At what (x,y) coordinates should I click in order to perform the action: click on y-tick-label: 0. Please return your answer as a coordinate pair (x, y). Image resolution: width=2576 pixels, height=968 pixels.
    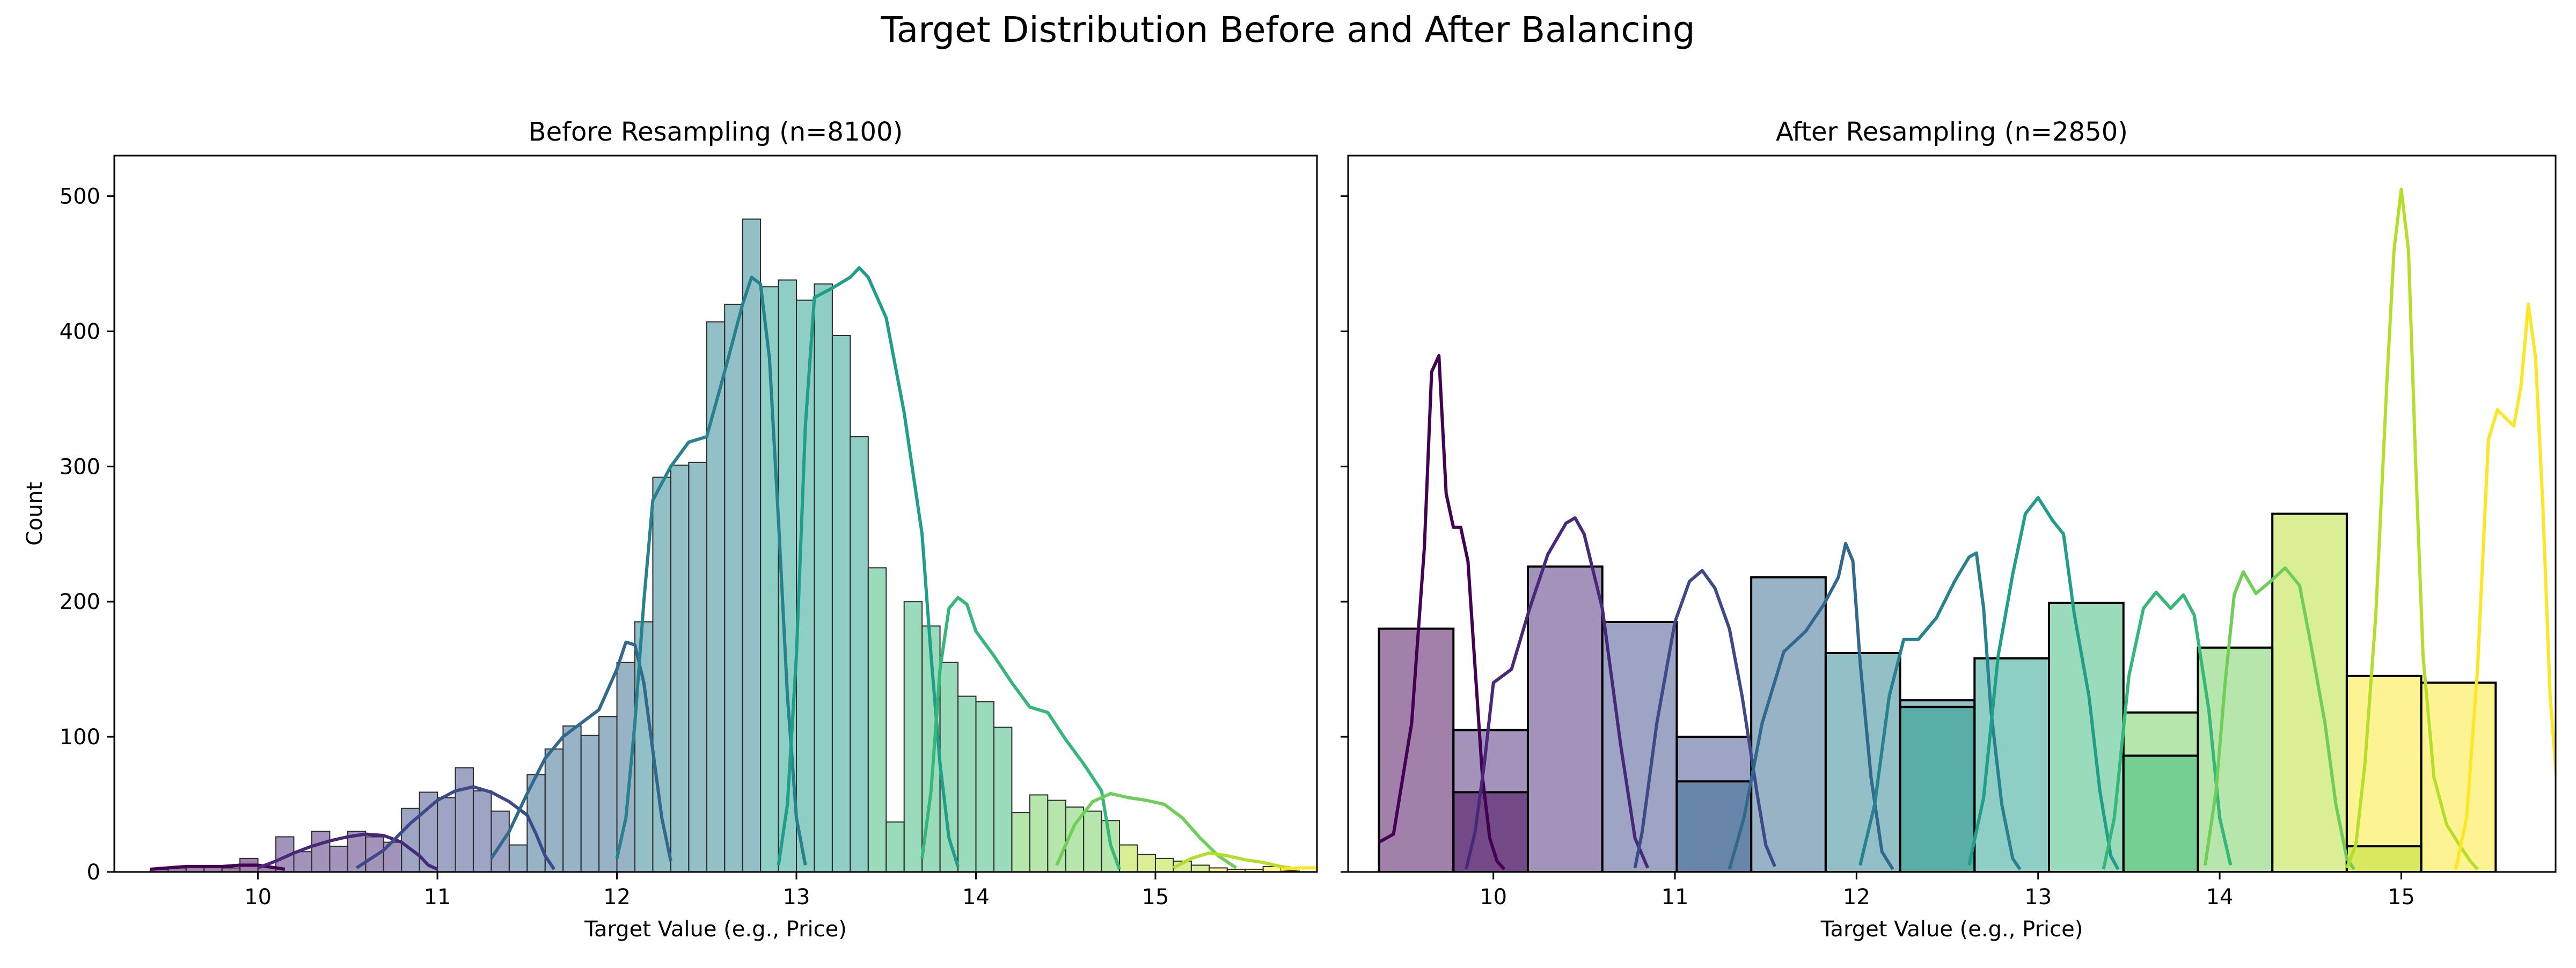
    Looking at the image, I should click on (93, 872).